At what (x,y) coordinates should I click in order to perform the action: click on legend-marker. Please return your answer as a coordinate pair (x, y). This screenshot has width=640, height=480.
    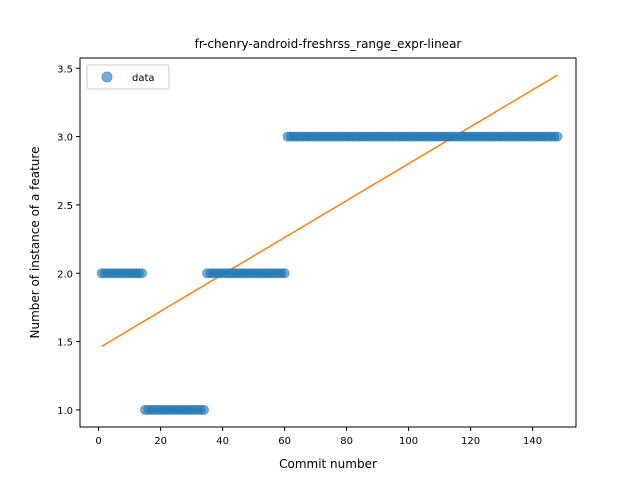
    Looking at the image, I should click on (107, 77).